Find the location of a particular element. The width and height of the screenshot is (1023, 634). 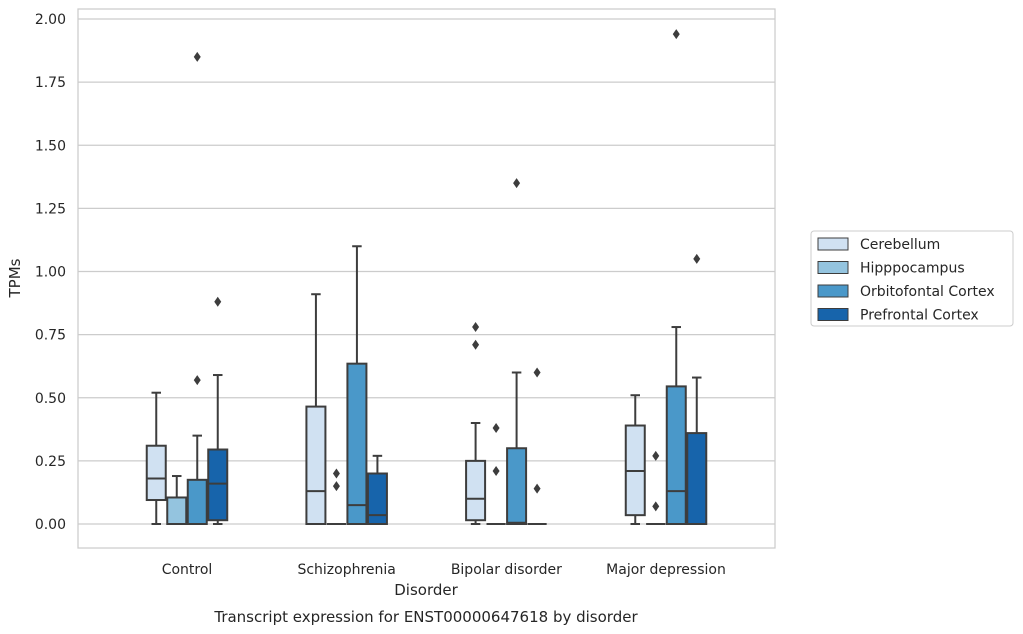

y-tick-label: 1.00 is located at coordinates (50, 273).